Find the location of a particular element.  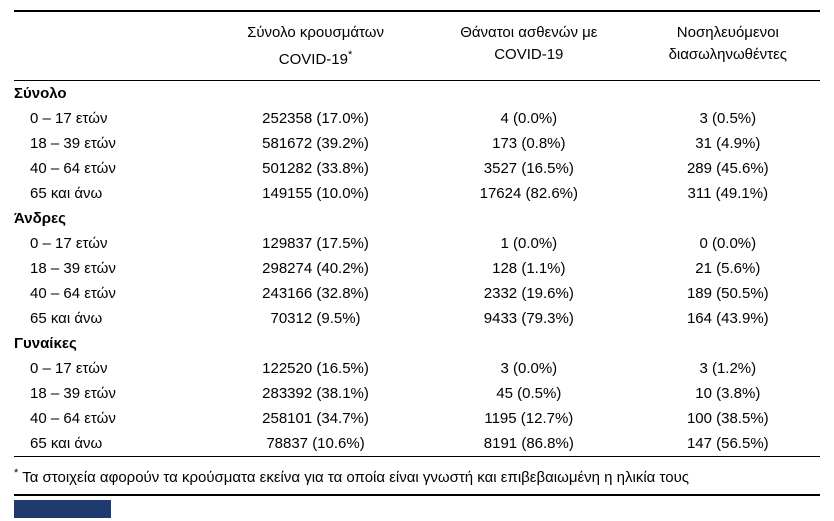

intubated-cell: 0 (0.0%) is located at coordinates (728, 243).